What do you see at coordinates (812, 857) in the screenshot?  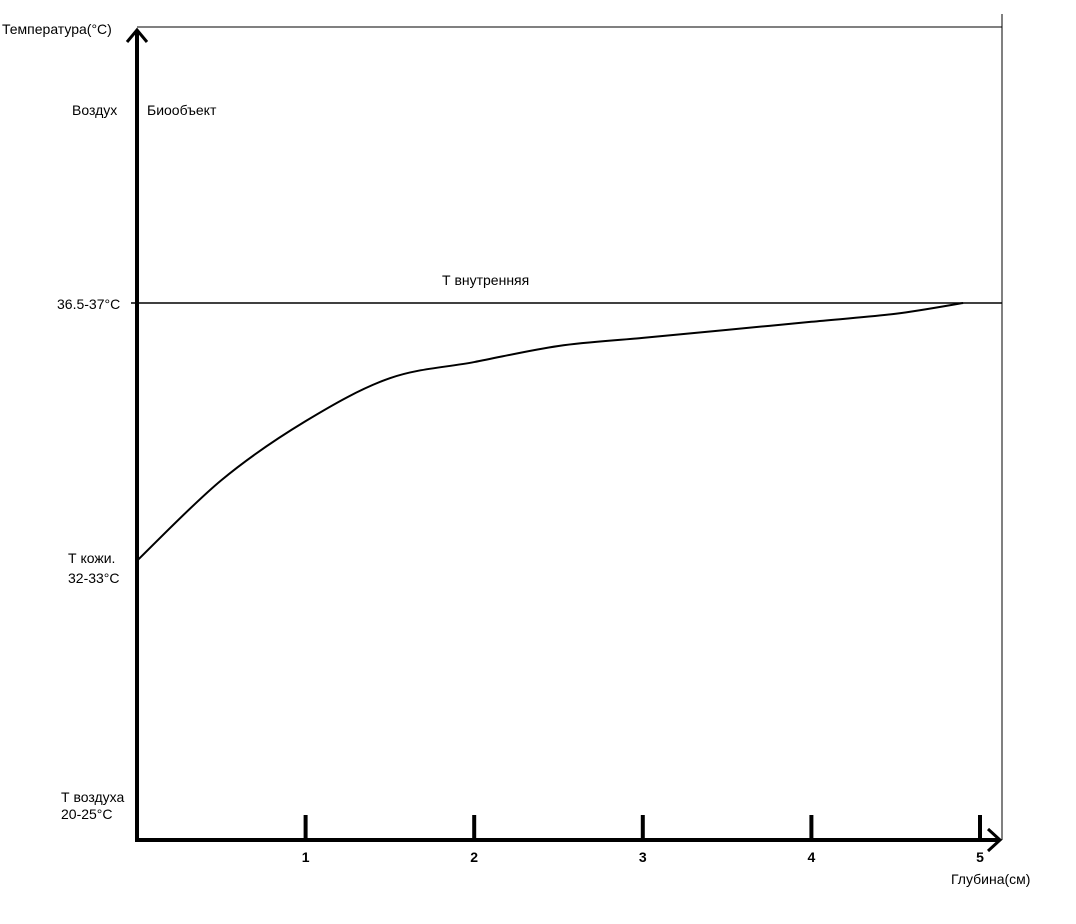 I see `x-tick-label-4: 4` at bounding box center [812, 857].